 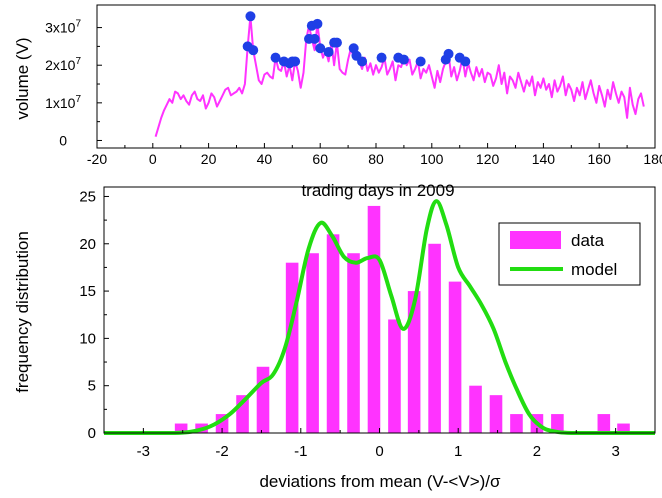 What do you see at coordinates (63, 64) in the screenshot?
I see `volume-y-tick-label: 2x10⁷` at bounding box center [63, 64].